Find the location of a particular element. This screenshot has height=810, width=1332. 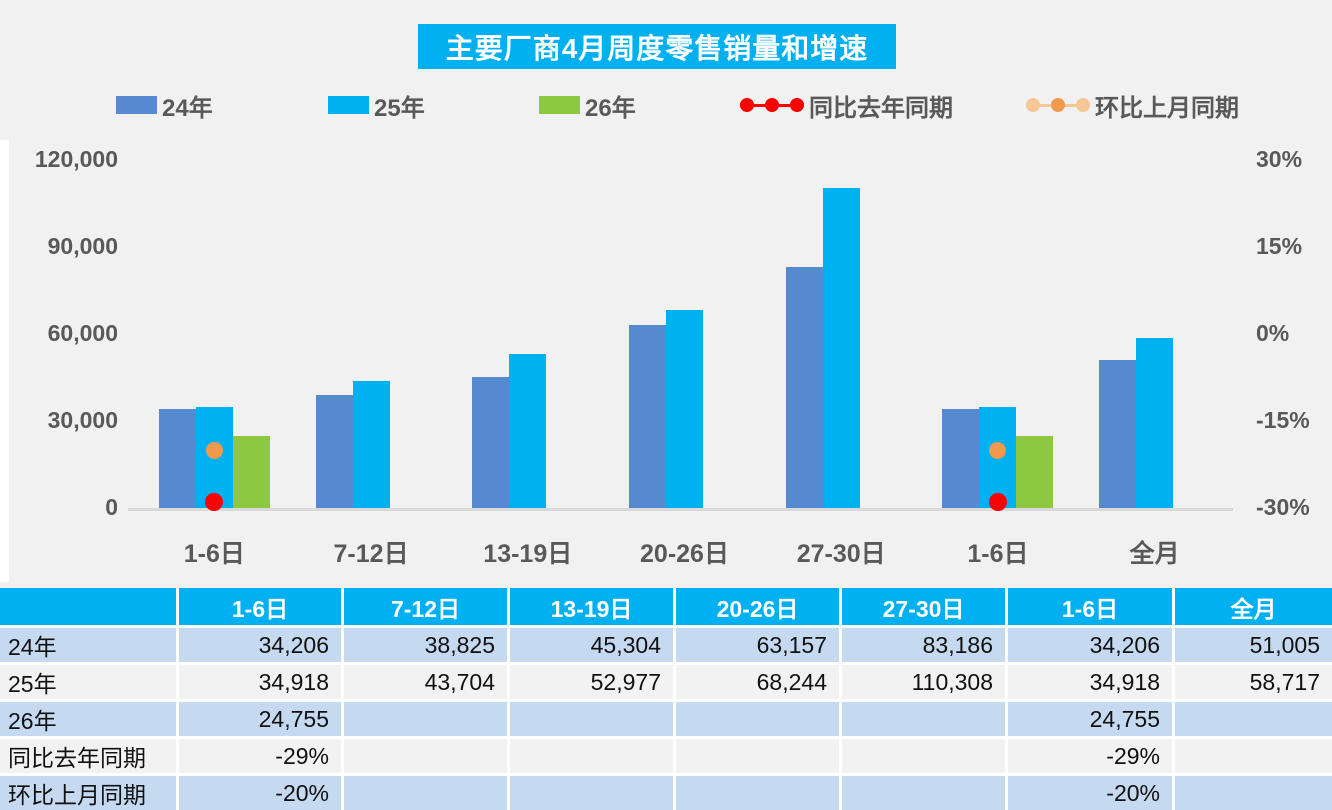

legend-label: 26年 is located at coordinates (610, 108).